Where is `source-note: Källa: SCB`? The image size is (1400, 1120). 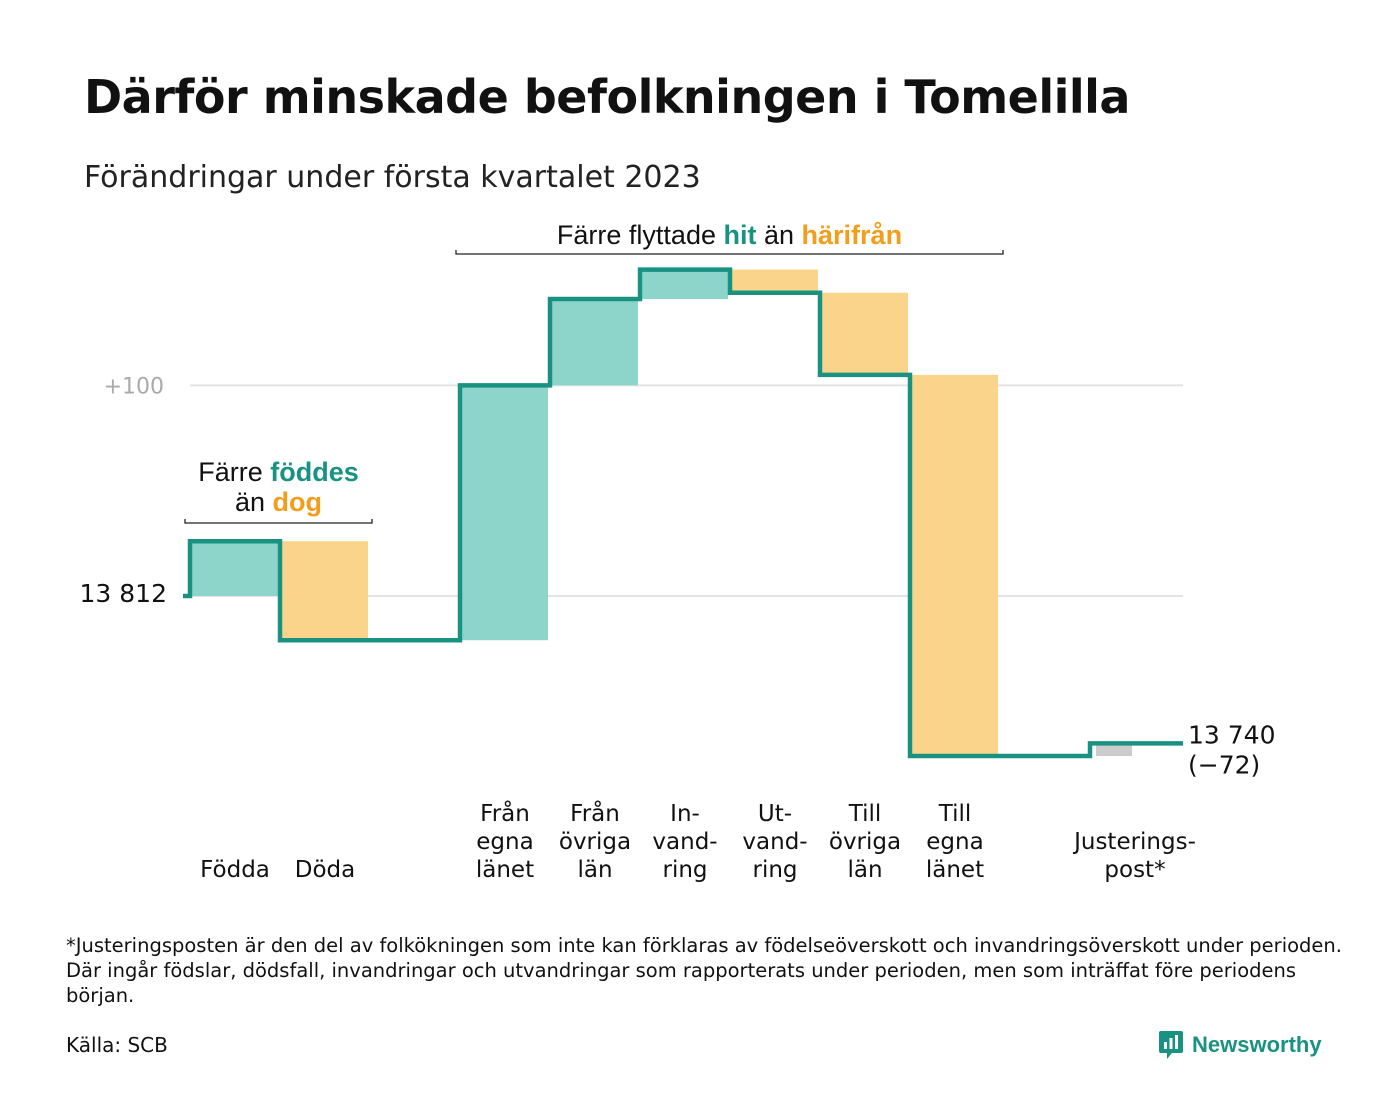
source-note: Källa: SCB is located at coordinates (117, 1045).